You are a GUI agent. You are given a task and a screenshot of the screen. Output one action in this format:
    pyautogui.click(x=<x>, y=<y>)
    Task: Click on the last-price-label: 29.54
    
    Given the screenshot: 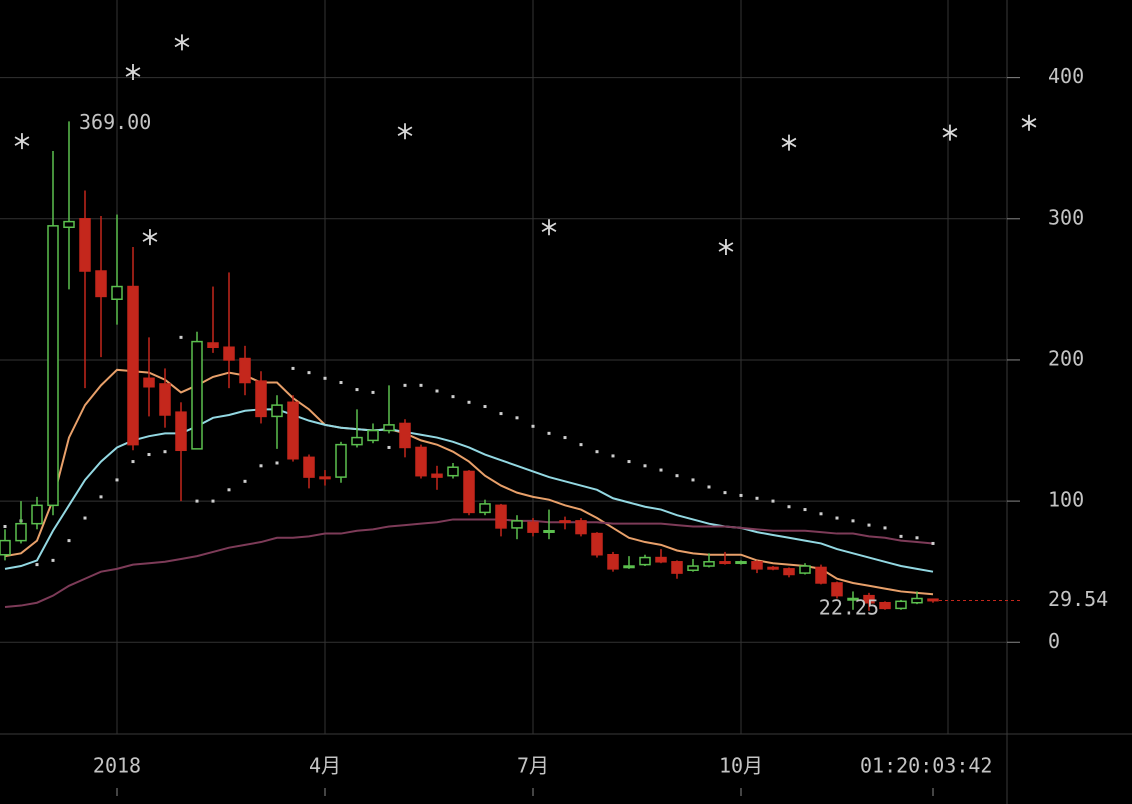 What is the action you would take?
    pyautogui.click(x=1078, y=599)
    